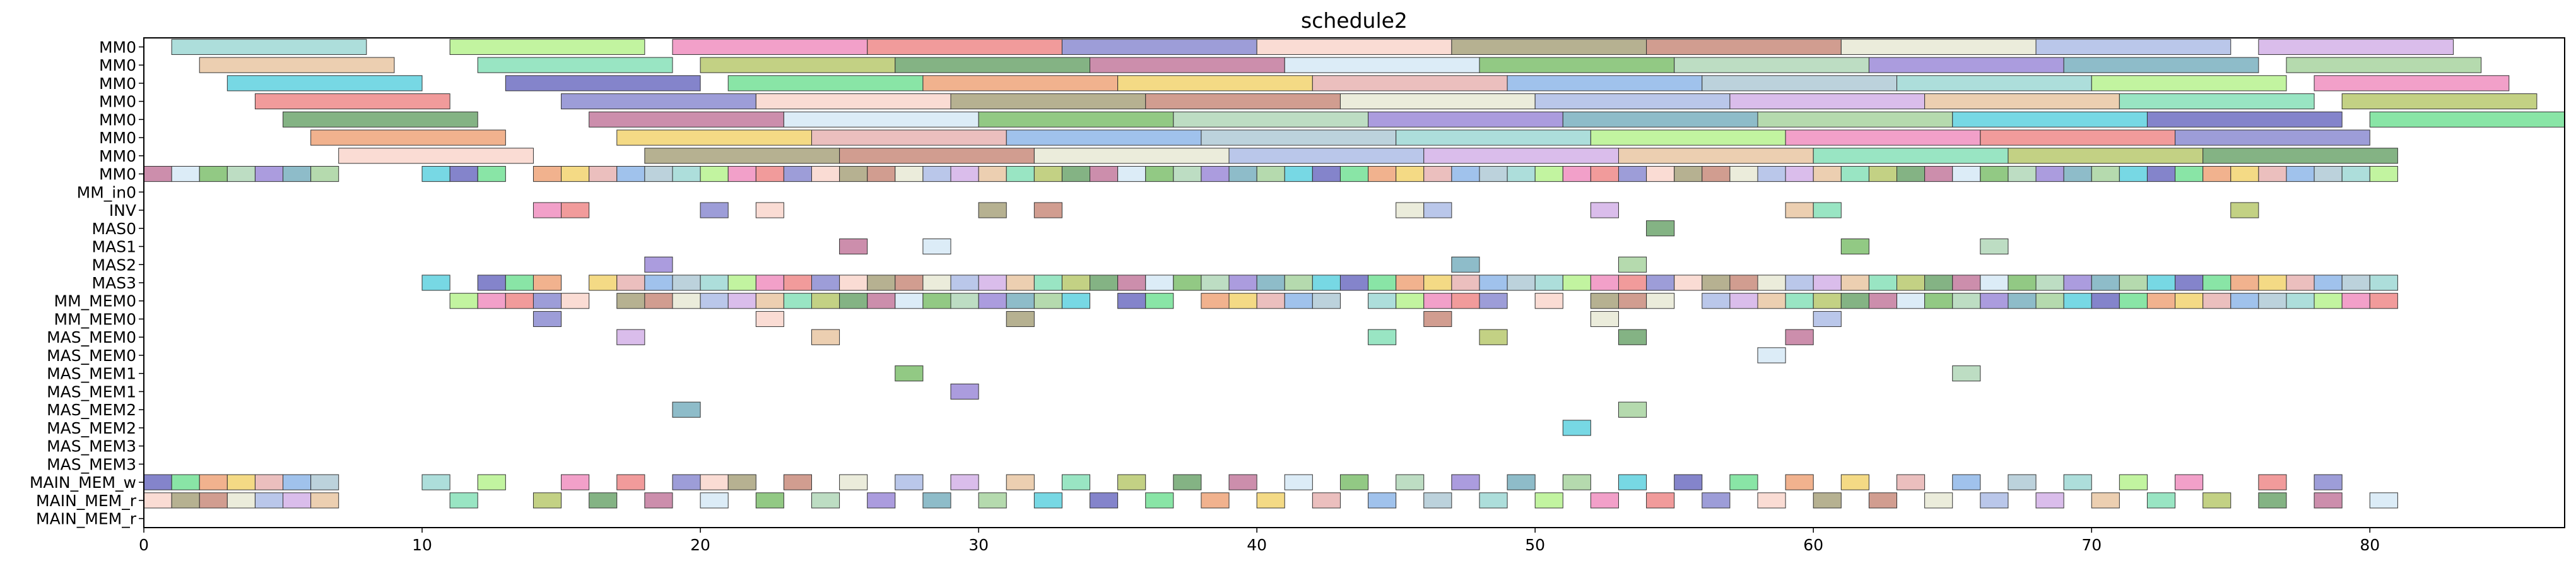 This screenshot has width=2576, height=568. I want to click on y-tick-label: MAS2, so click(114, 265).